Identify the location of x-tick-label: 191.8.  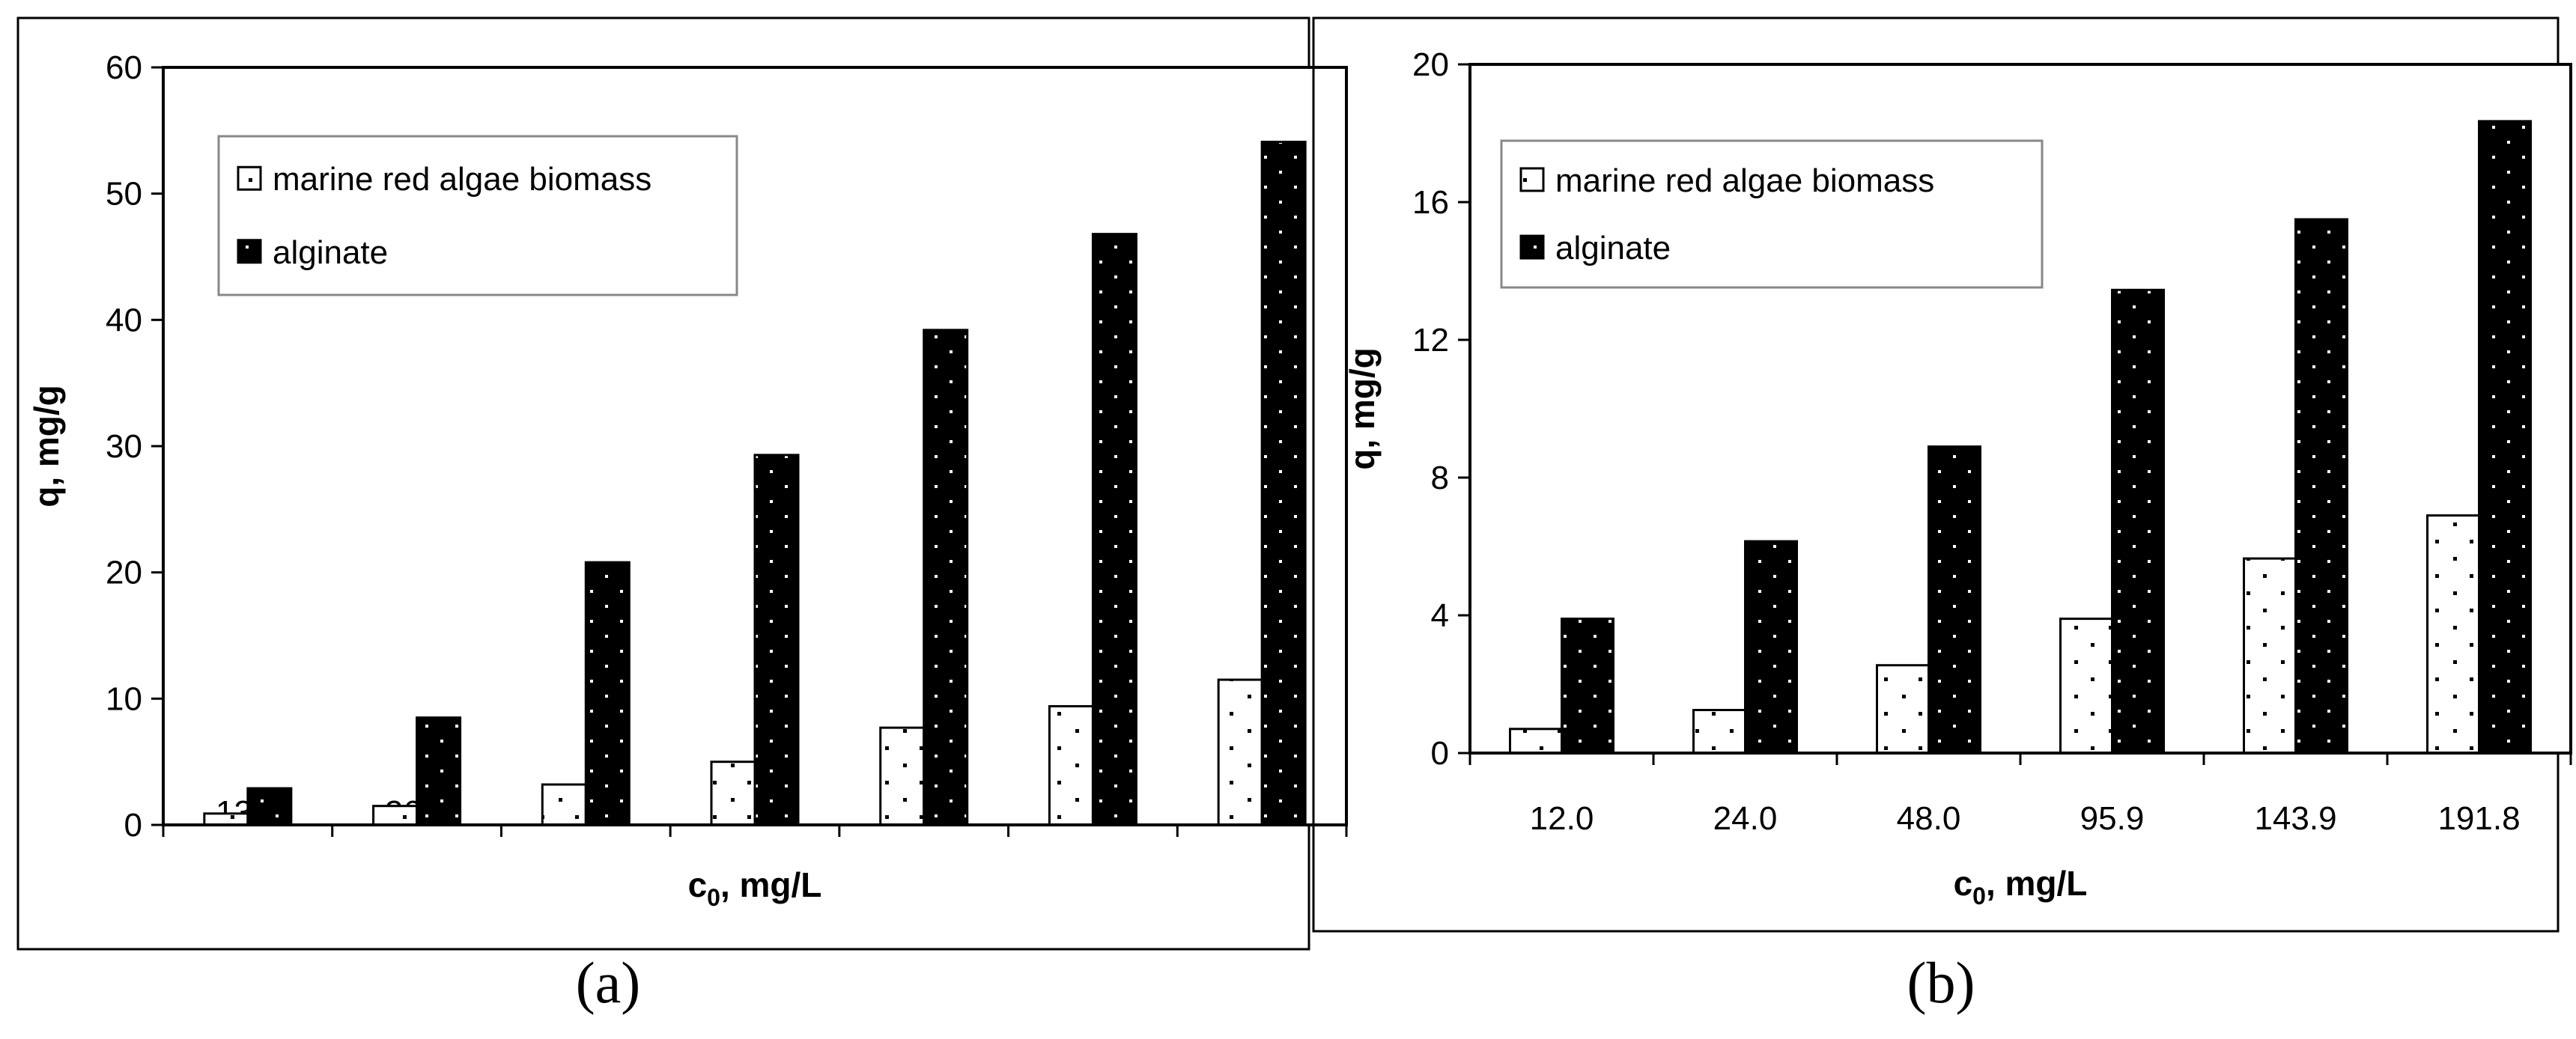
(2478, 818).